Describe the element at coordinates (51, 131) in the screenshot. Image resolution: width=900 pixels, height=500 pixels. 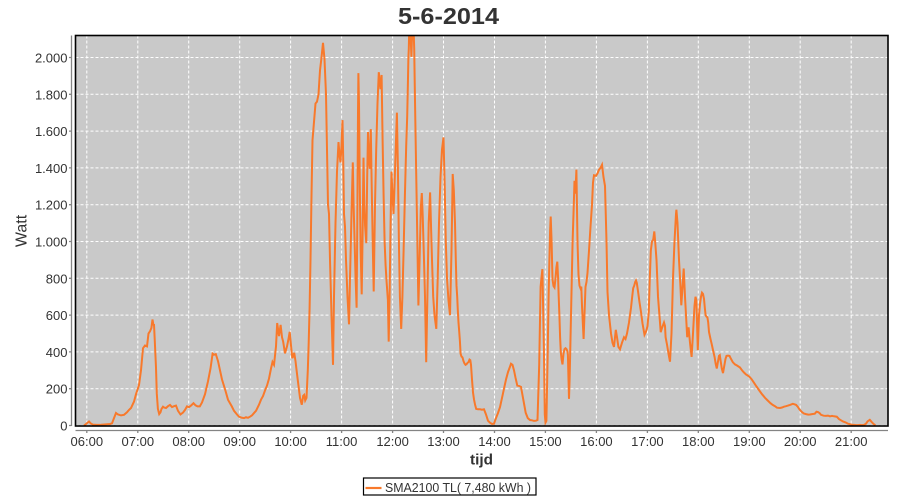
I see `svg-text: 1.600` at that location.